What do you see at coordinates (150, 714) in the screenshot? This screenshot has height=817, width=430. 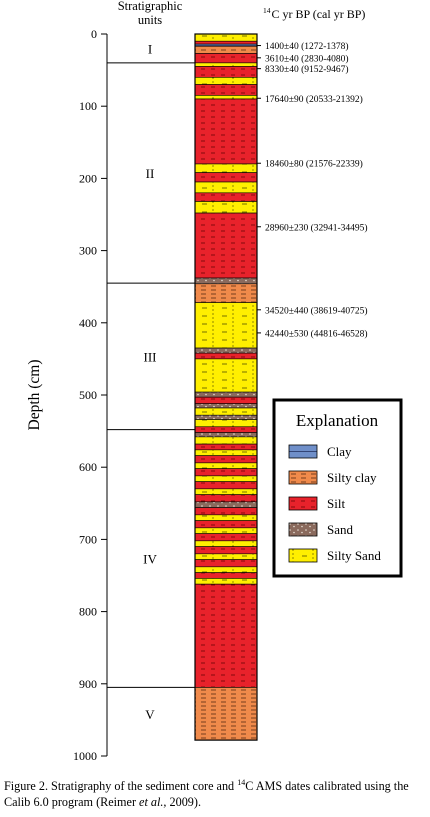 I see `unit-label: V` at bounding box center [150, 714].